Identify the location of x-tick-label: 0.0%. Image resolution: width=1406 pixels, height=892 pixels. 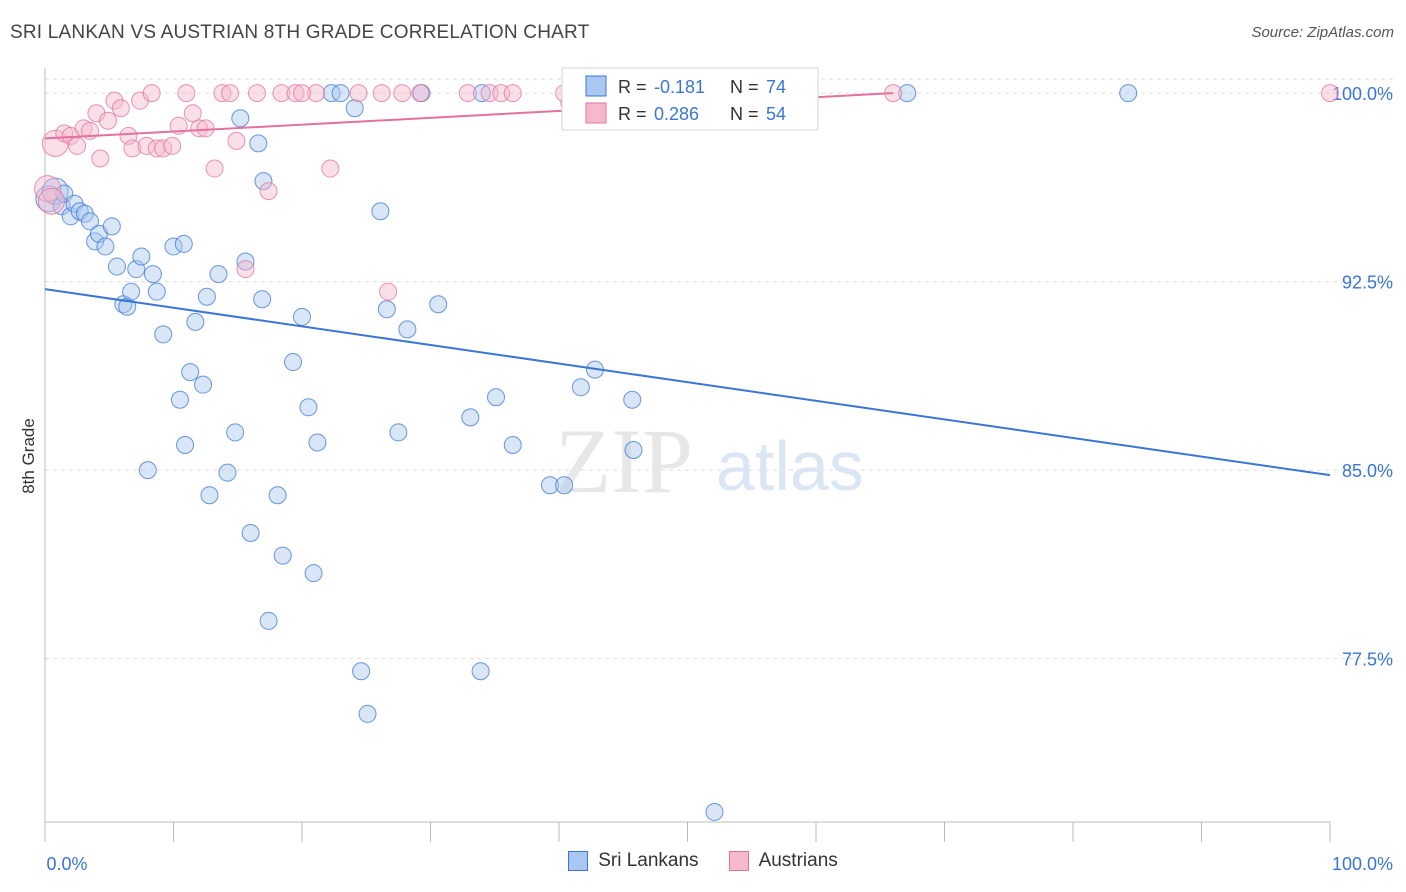
(66, 864).